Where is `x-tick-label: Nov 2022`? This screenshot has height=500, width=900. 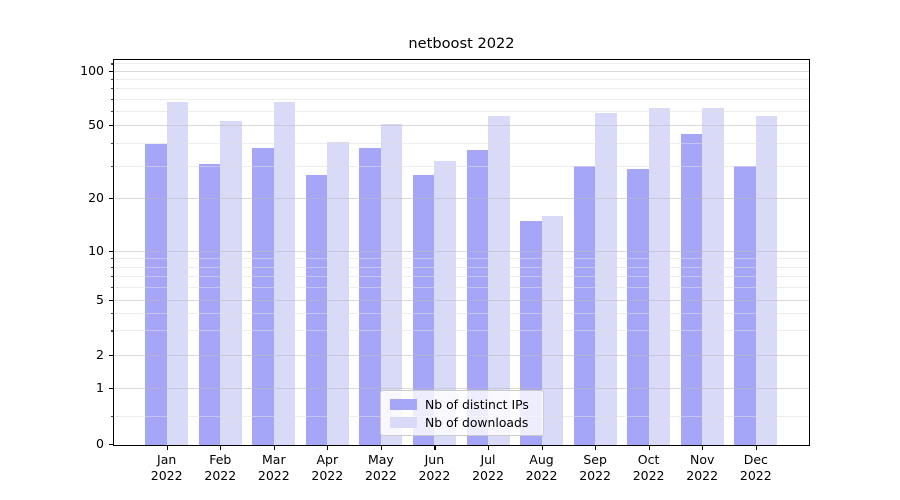 x-tick-label: Nov 2022 is located at coordinates (702, 467).